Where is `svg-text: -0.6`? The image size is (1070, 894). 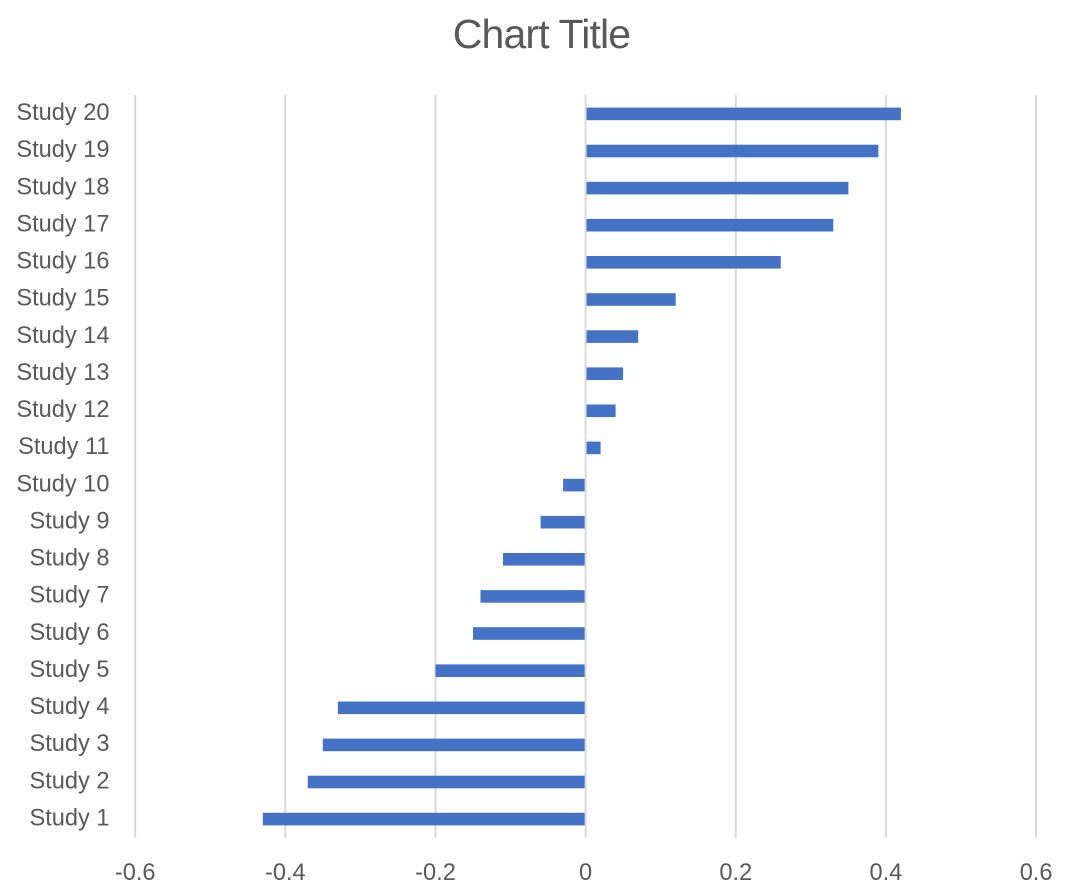
svg-text: -0.6 is located at coordinates (135, 873).